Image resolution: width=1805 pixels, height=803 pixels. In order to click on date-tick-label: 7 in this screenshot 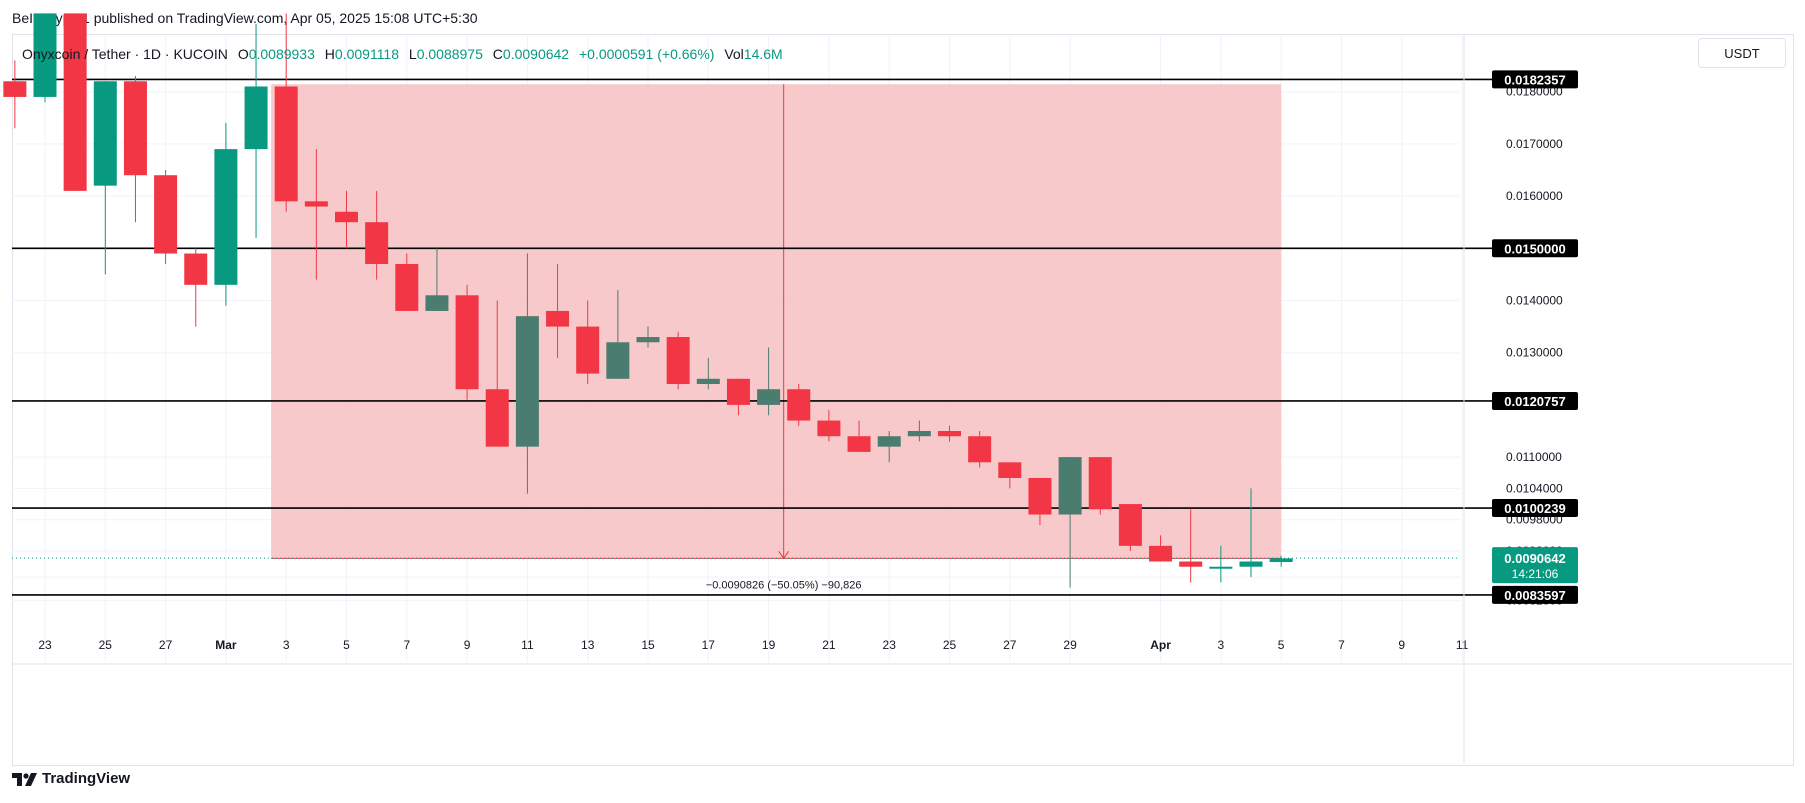, I will do `click(406, 645)`.